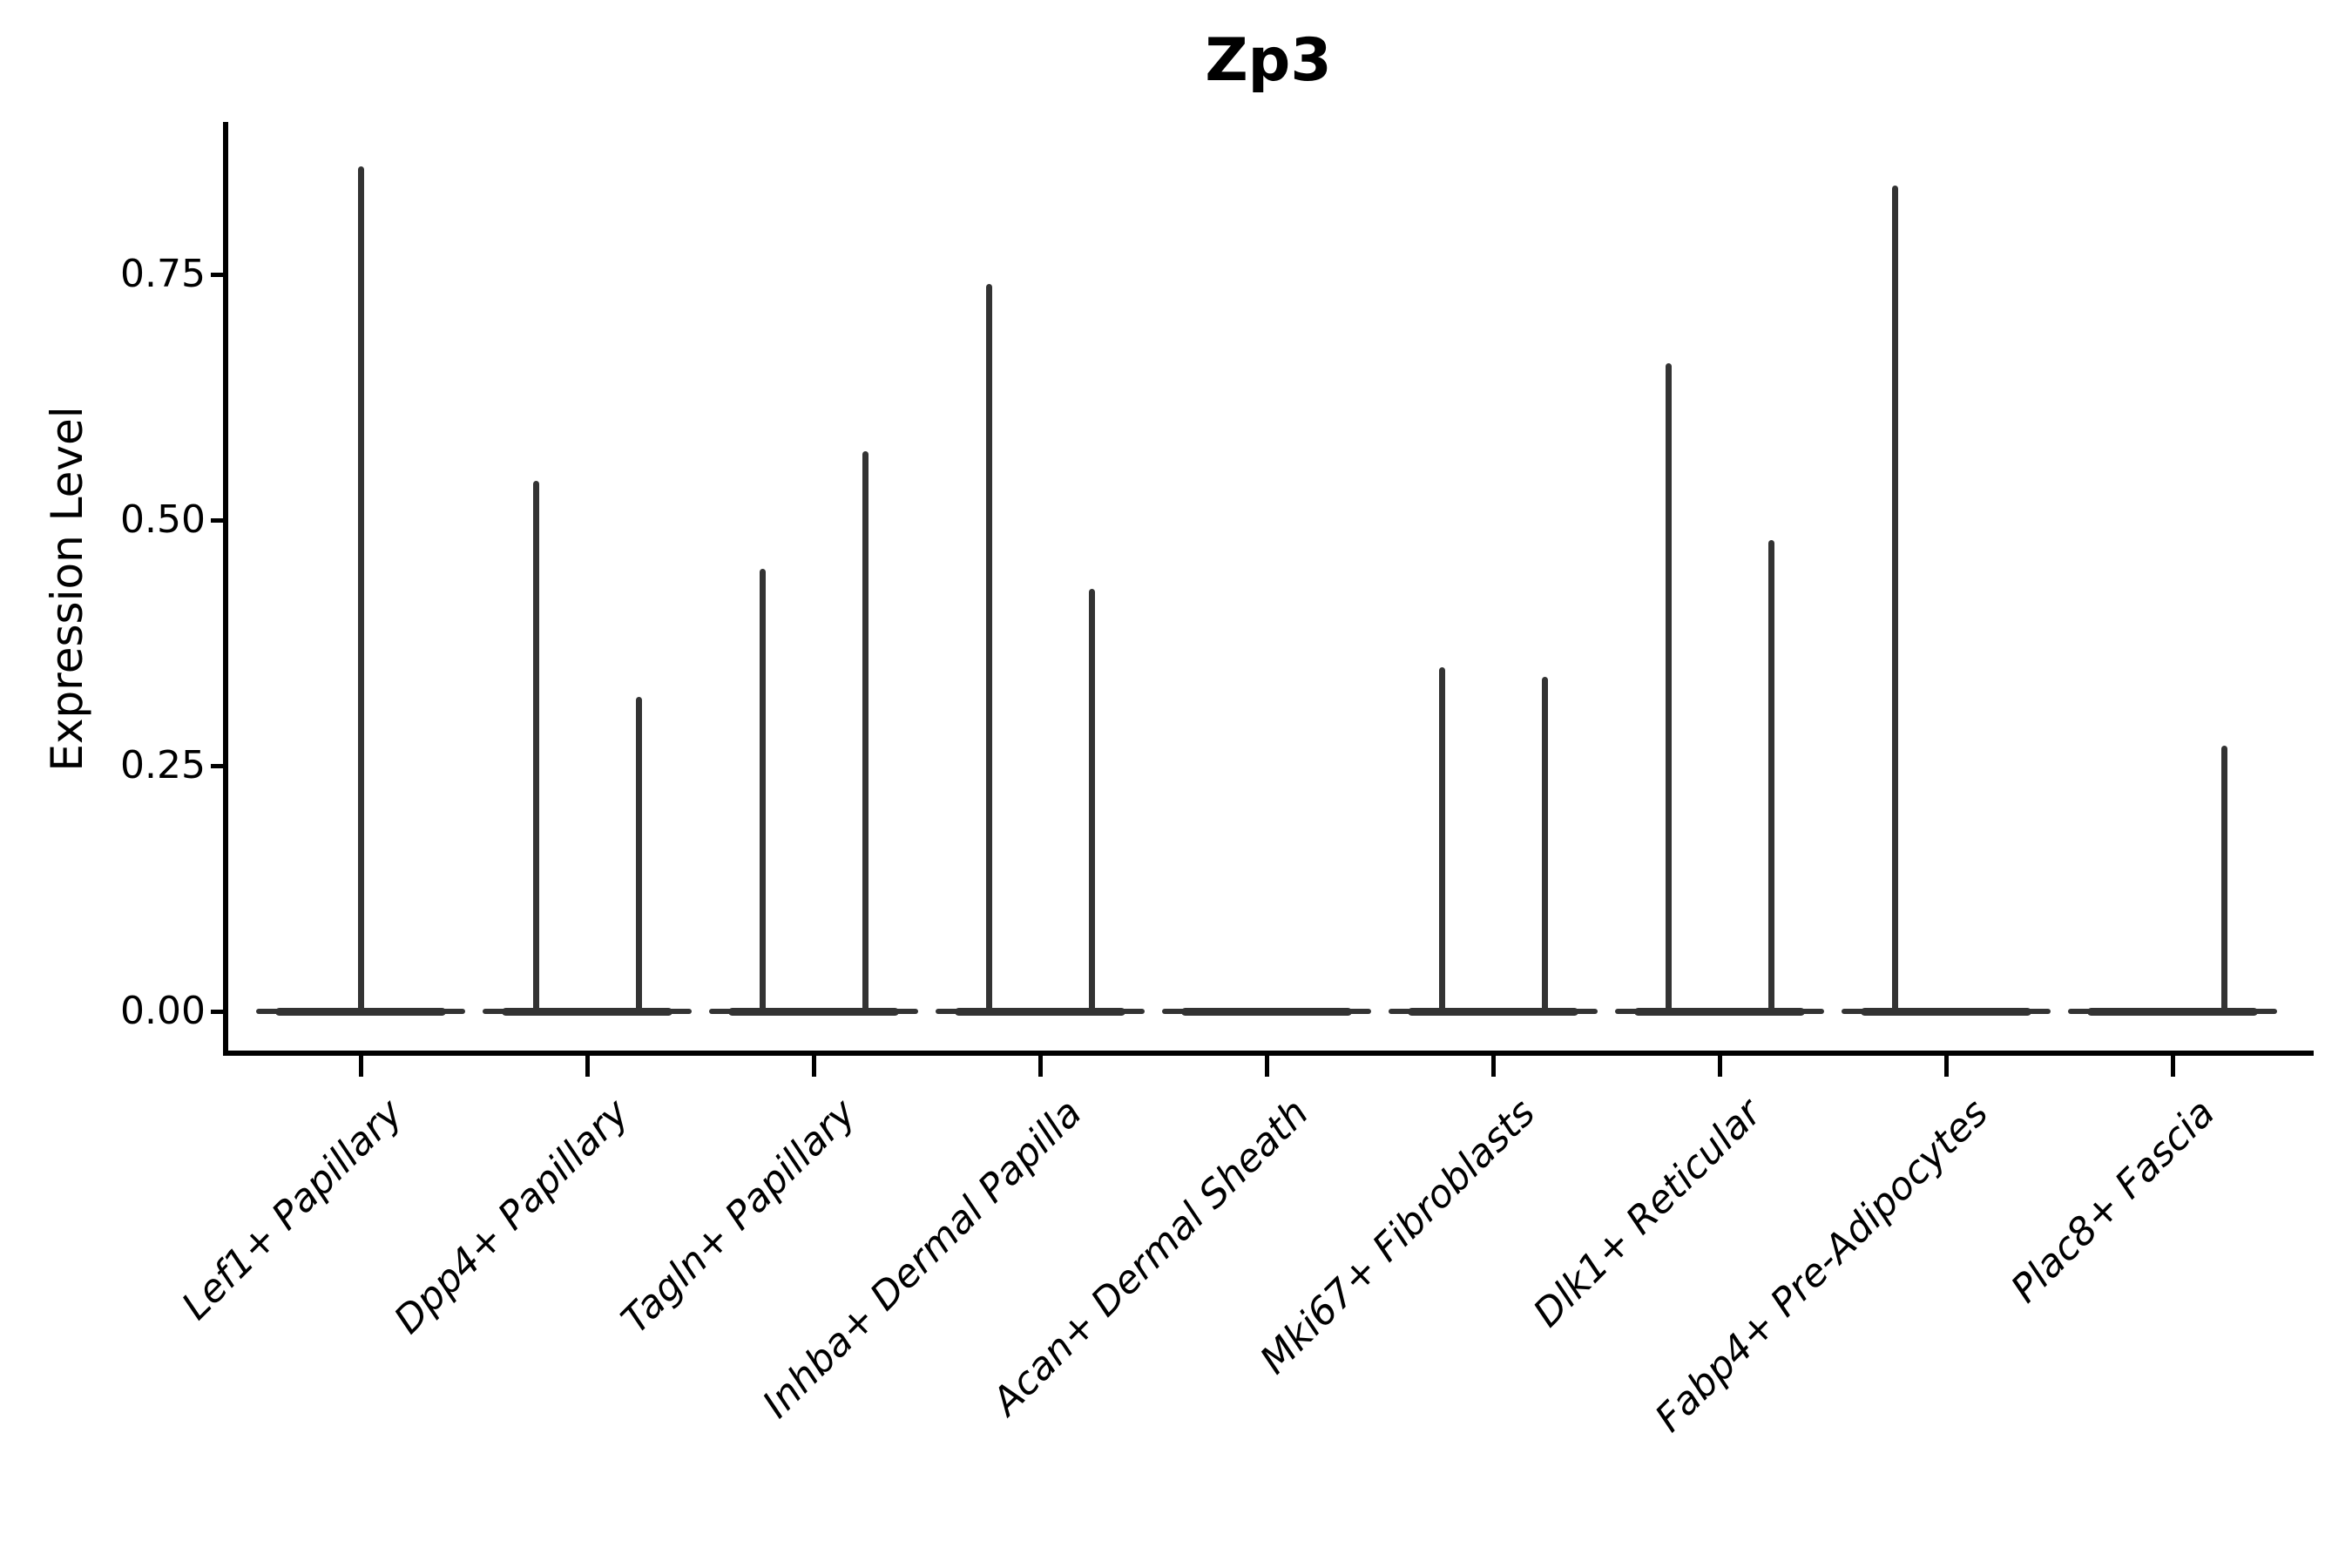 The image size is (2352, 1568). Describe the element at coordinates (292, 1210) in the screenshot. I see `x-tick-label: Lef1+ Papillary` at that location.